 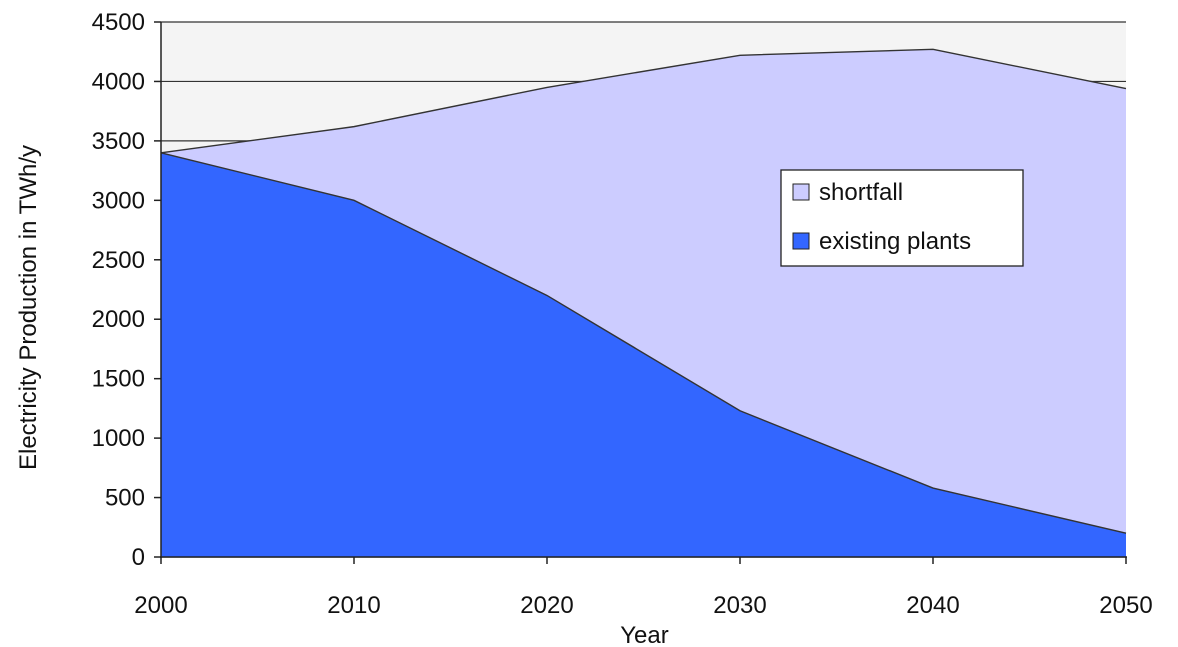 I want to click on y-tick-label-500: 500, so click(x=125, y=498).